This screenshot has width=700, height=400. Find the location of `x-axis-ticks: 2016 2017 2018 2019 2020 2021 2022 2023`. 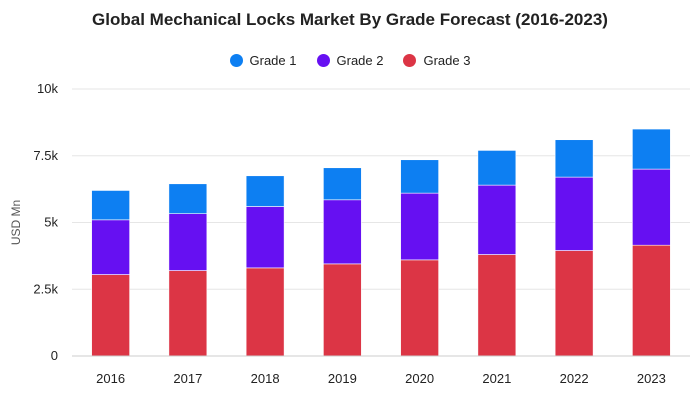

x-axis-ticks: 2016 2017 2018 2019 2020 2021 2022 2023 is located at coordinates (381, 378).